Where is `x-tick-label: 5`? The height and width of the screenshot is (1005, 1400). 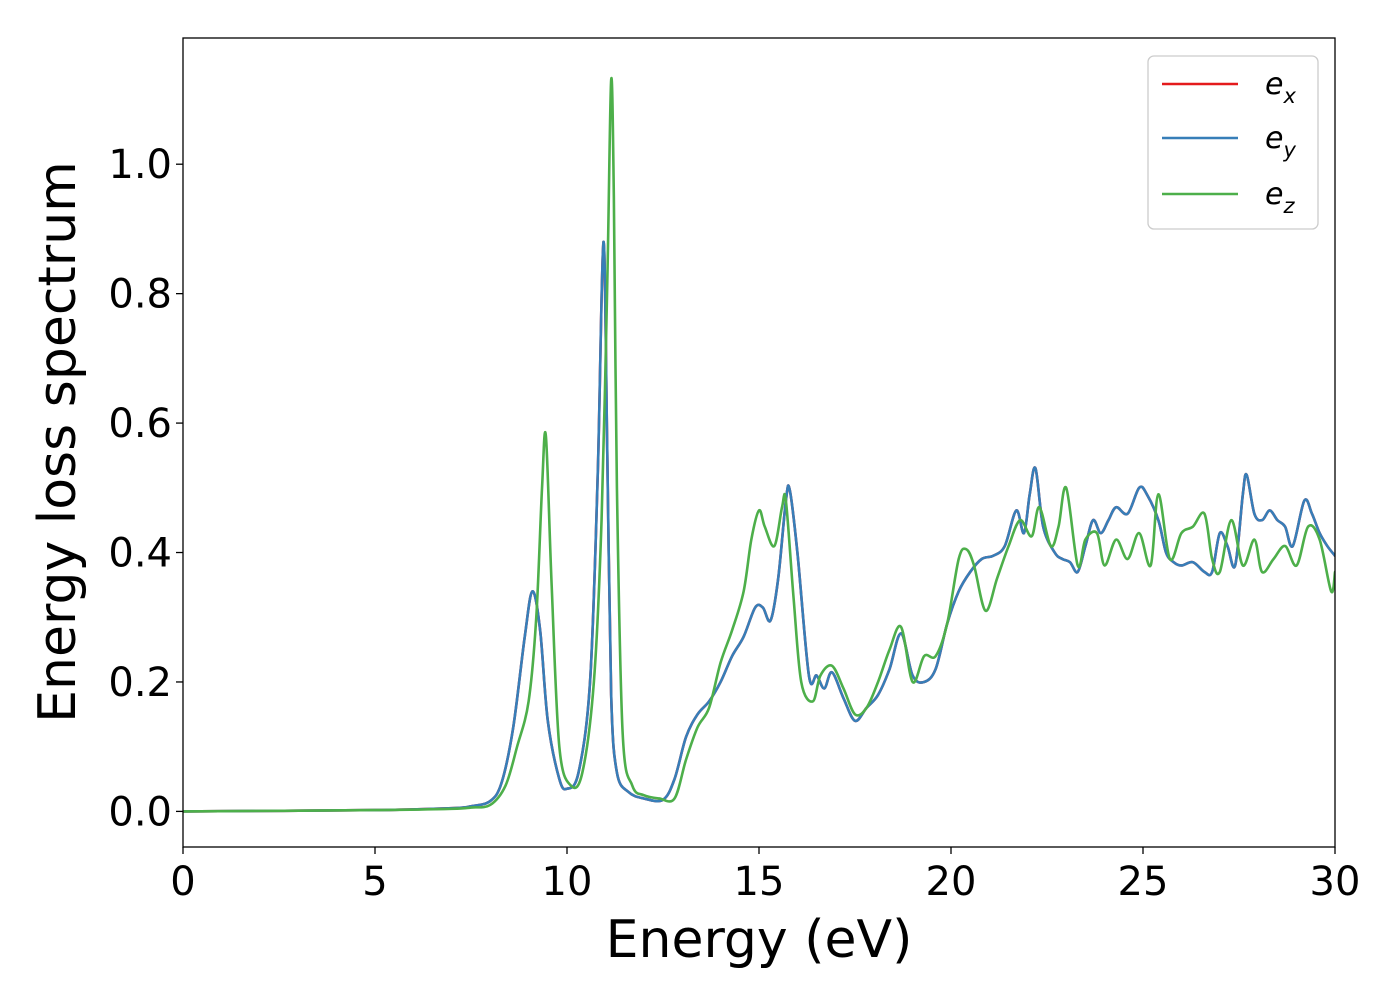
x-tick-label: 5 is located at coordinates (374, 882).